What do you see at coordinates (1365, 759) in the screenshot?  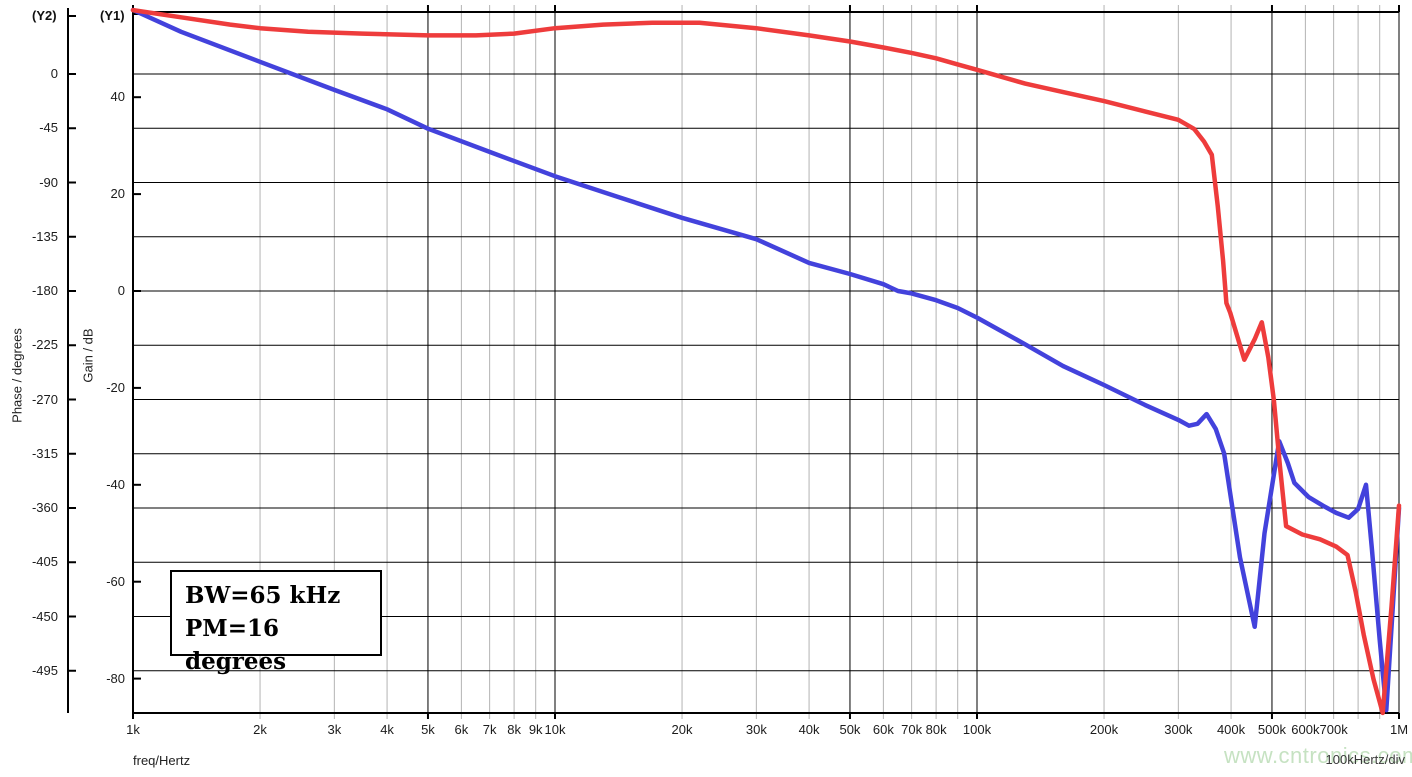 I see `x-axis-div-note: 100kHertz/div` at bounding box center [1365, 759].